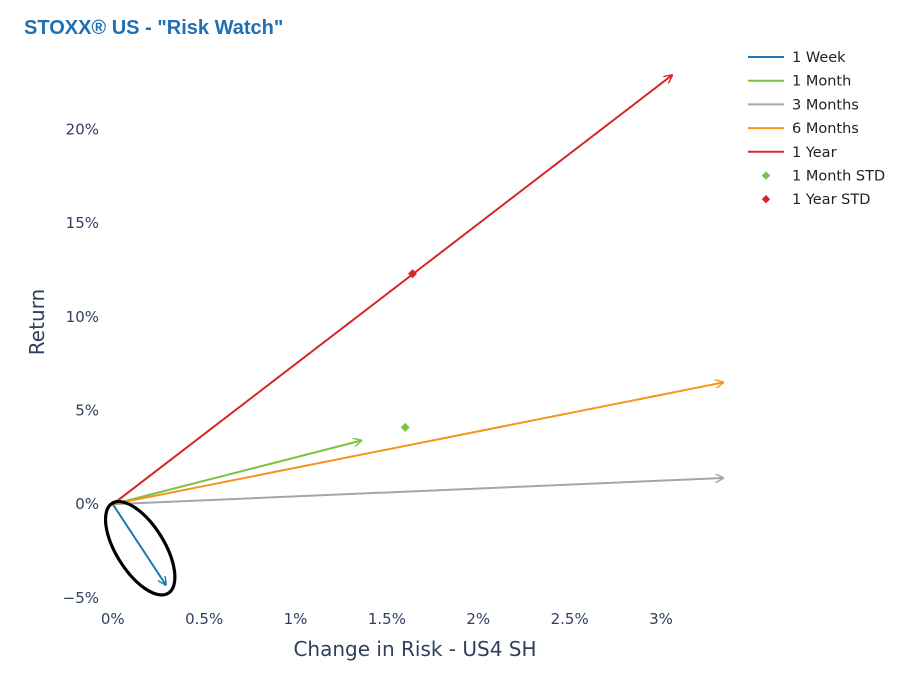 The image size is (909, 676). Describe the element at coordinates (814, 153) in the screenshot. I see `legend-label: 1 Year` at that location.